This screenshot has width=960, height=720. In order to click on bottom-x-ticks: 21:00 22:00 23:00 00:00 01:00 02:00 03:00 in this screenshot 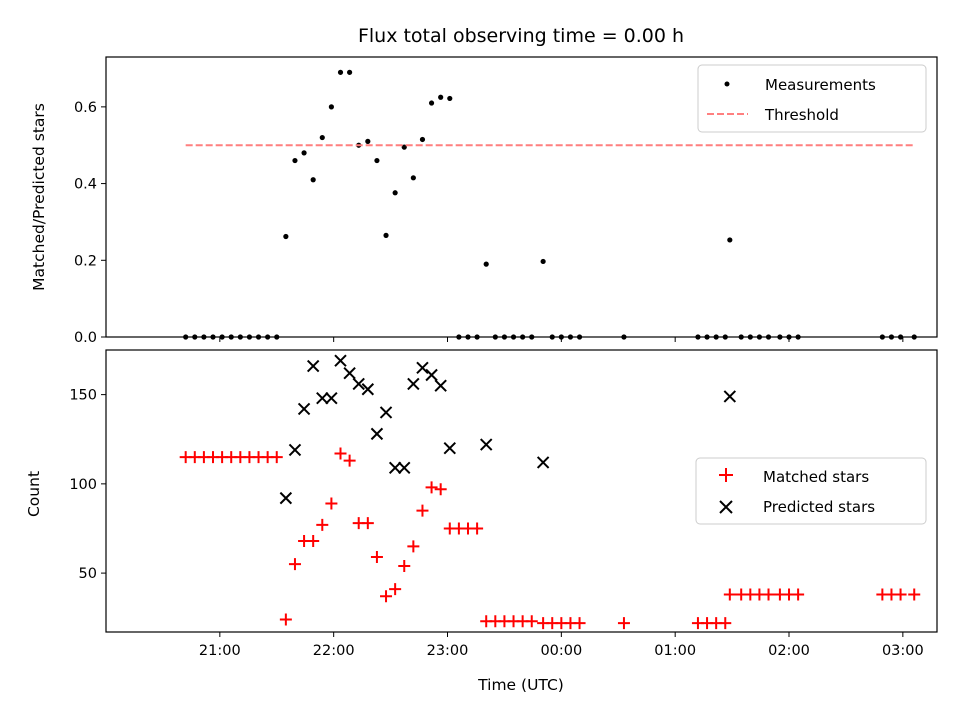, I will do `click(561, 645)`.